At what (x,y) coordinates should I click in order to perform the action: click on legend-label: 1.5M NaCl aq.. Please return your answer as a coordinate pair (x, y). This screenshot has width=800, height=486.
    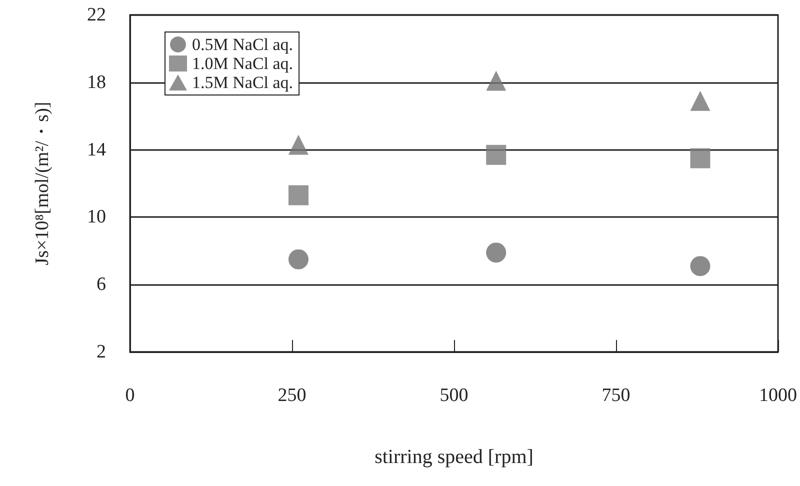
    Looking at the image, I should click on (243, 82).